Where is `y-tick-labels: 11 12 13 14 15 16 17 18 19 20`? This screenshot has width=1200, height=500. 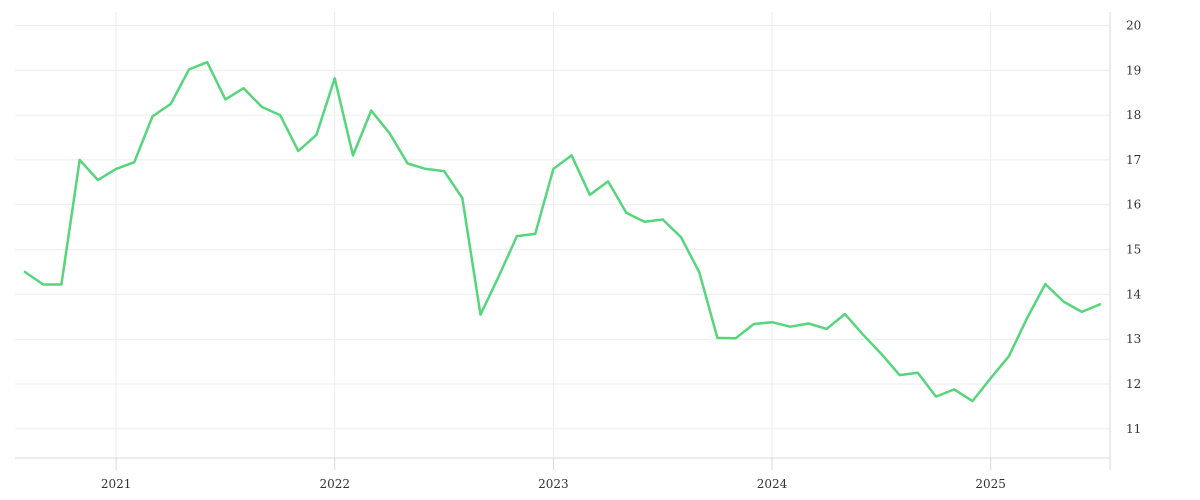
y-tick-labels: 11 12 13 14 15 16 17 18 19 20 is located at coordinates (1134, 226).